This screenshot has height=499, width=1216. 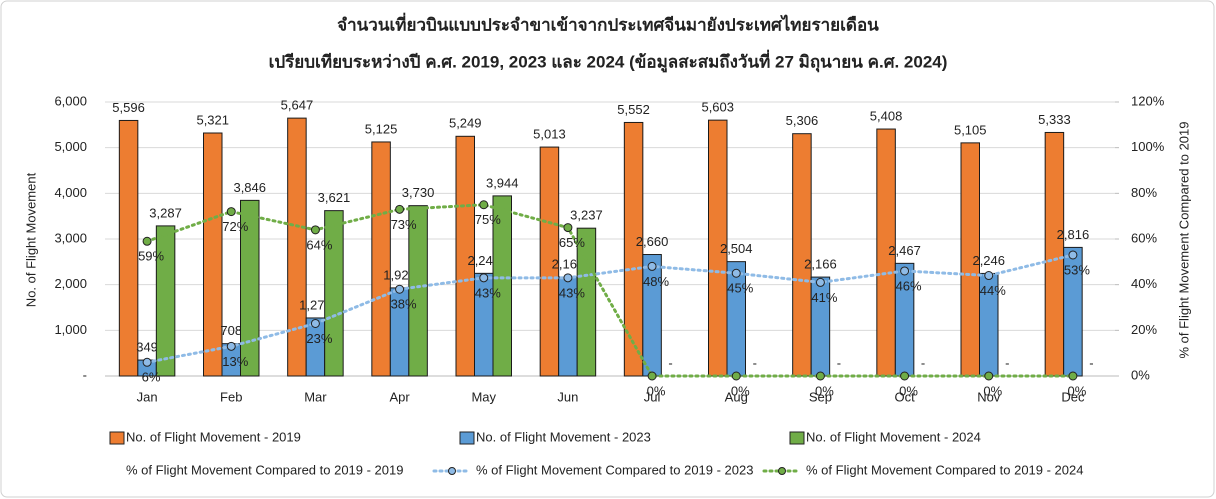 What do you see at coordinates (70, 237) in the screenshot?
I see `y-tick-label: 3,000` at bounding box center [70, 237].